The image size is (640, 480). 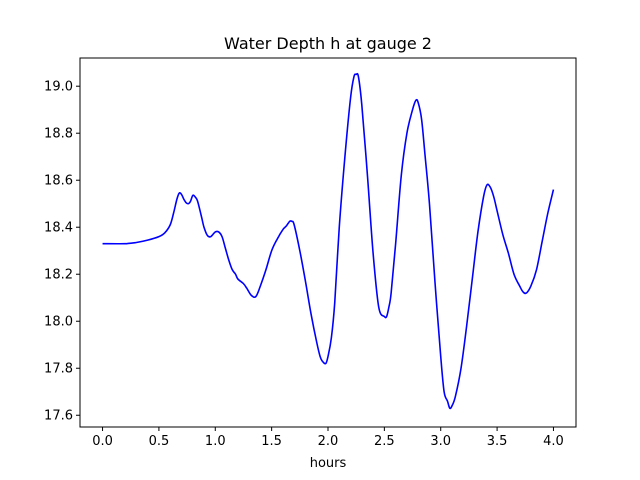 What do you see at coordinates (58, 275) in the screenshot?
I see `y-tick-label: 18.2` at bounding box center [58, 275].